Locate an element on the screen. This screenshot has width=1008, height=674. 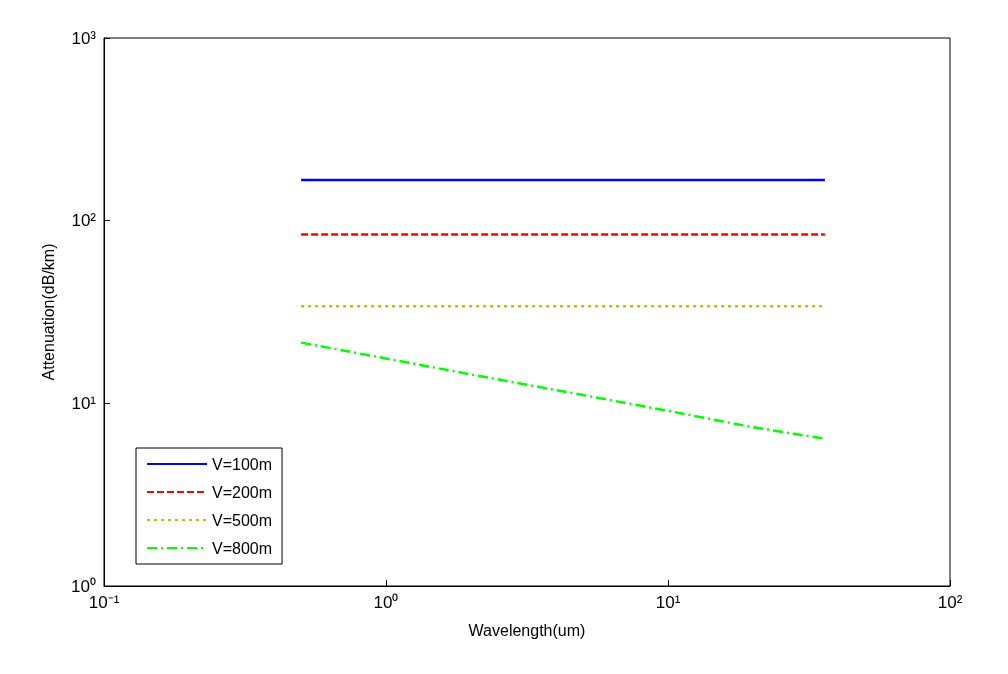
x-axis-title: Wavelength(um) is located at coordinates (527, 630).